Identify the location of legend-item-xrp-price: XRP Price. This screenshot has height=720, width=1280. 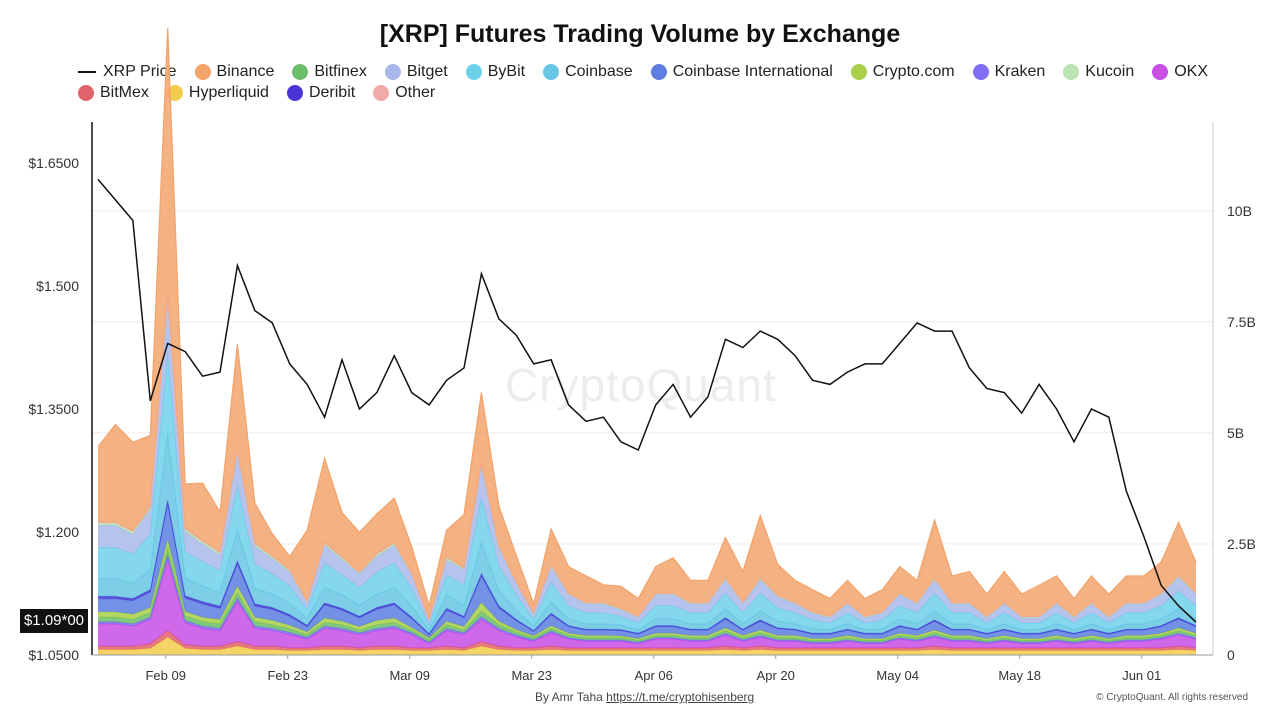
(127, 72).